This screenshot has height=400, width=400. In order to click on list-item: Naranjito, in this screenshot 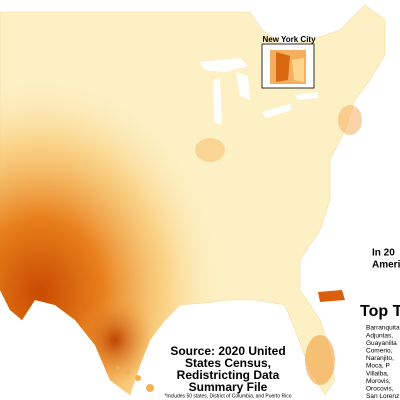, I will do `click(380, 358)`.